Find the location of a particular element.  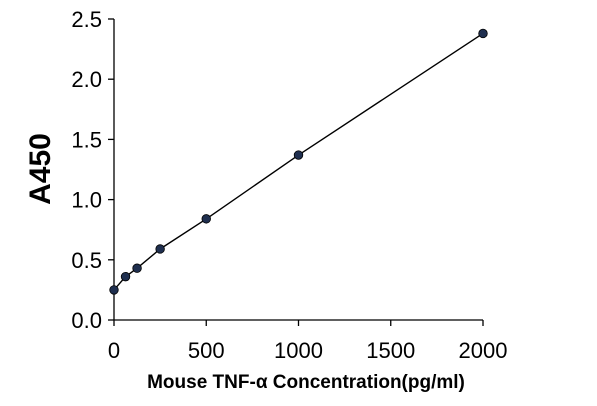

y-tick-label: 0.5 is located at coordinates (86, 260).